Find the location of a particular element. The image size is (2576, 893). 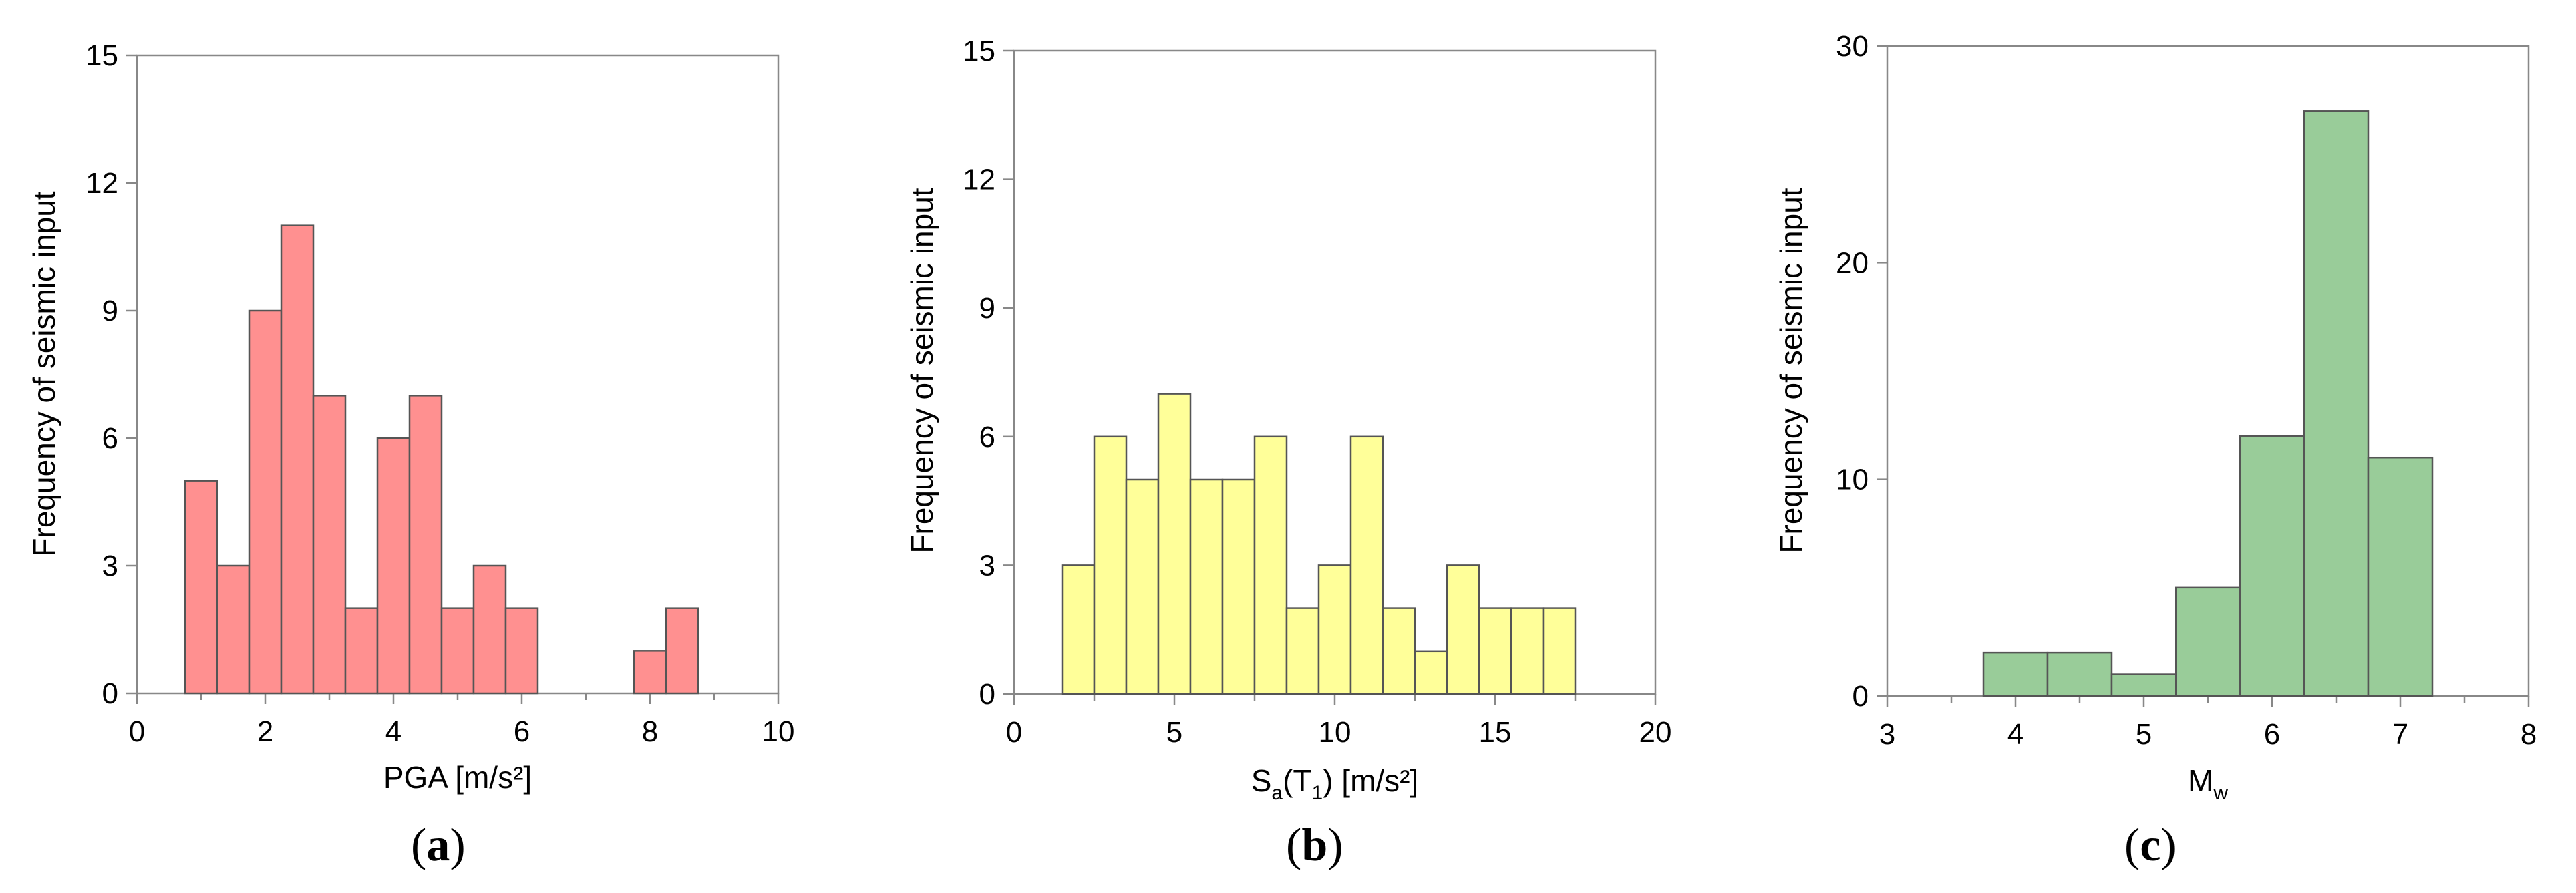

panel-label-b: (b) is located at coordinates (1314, 845).